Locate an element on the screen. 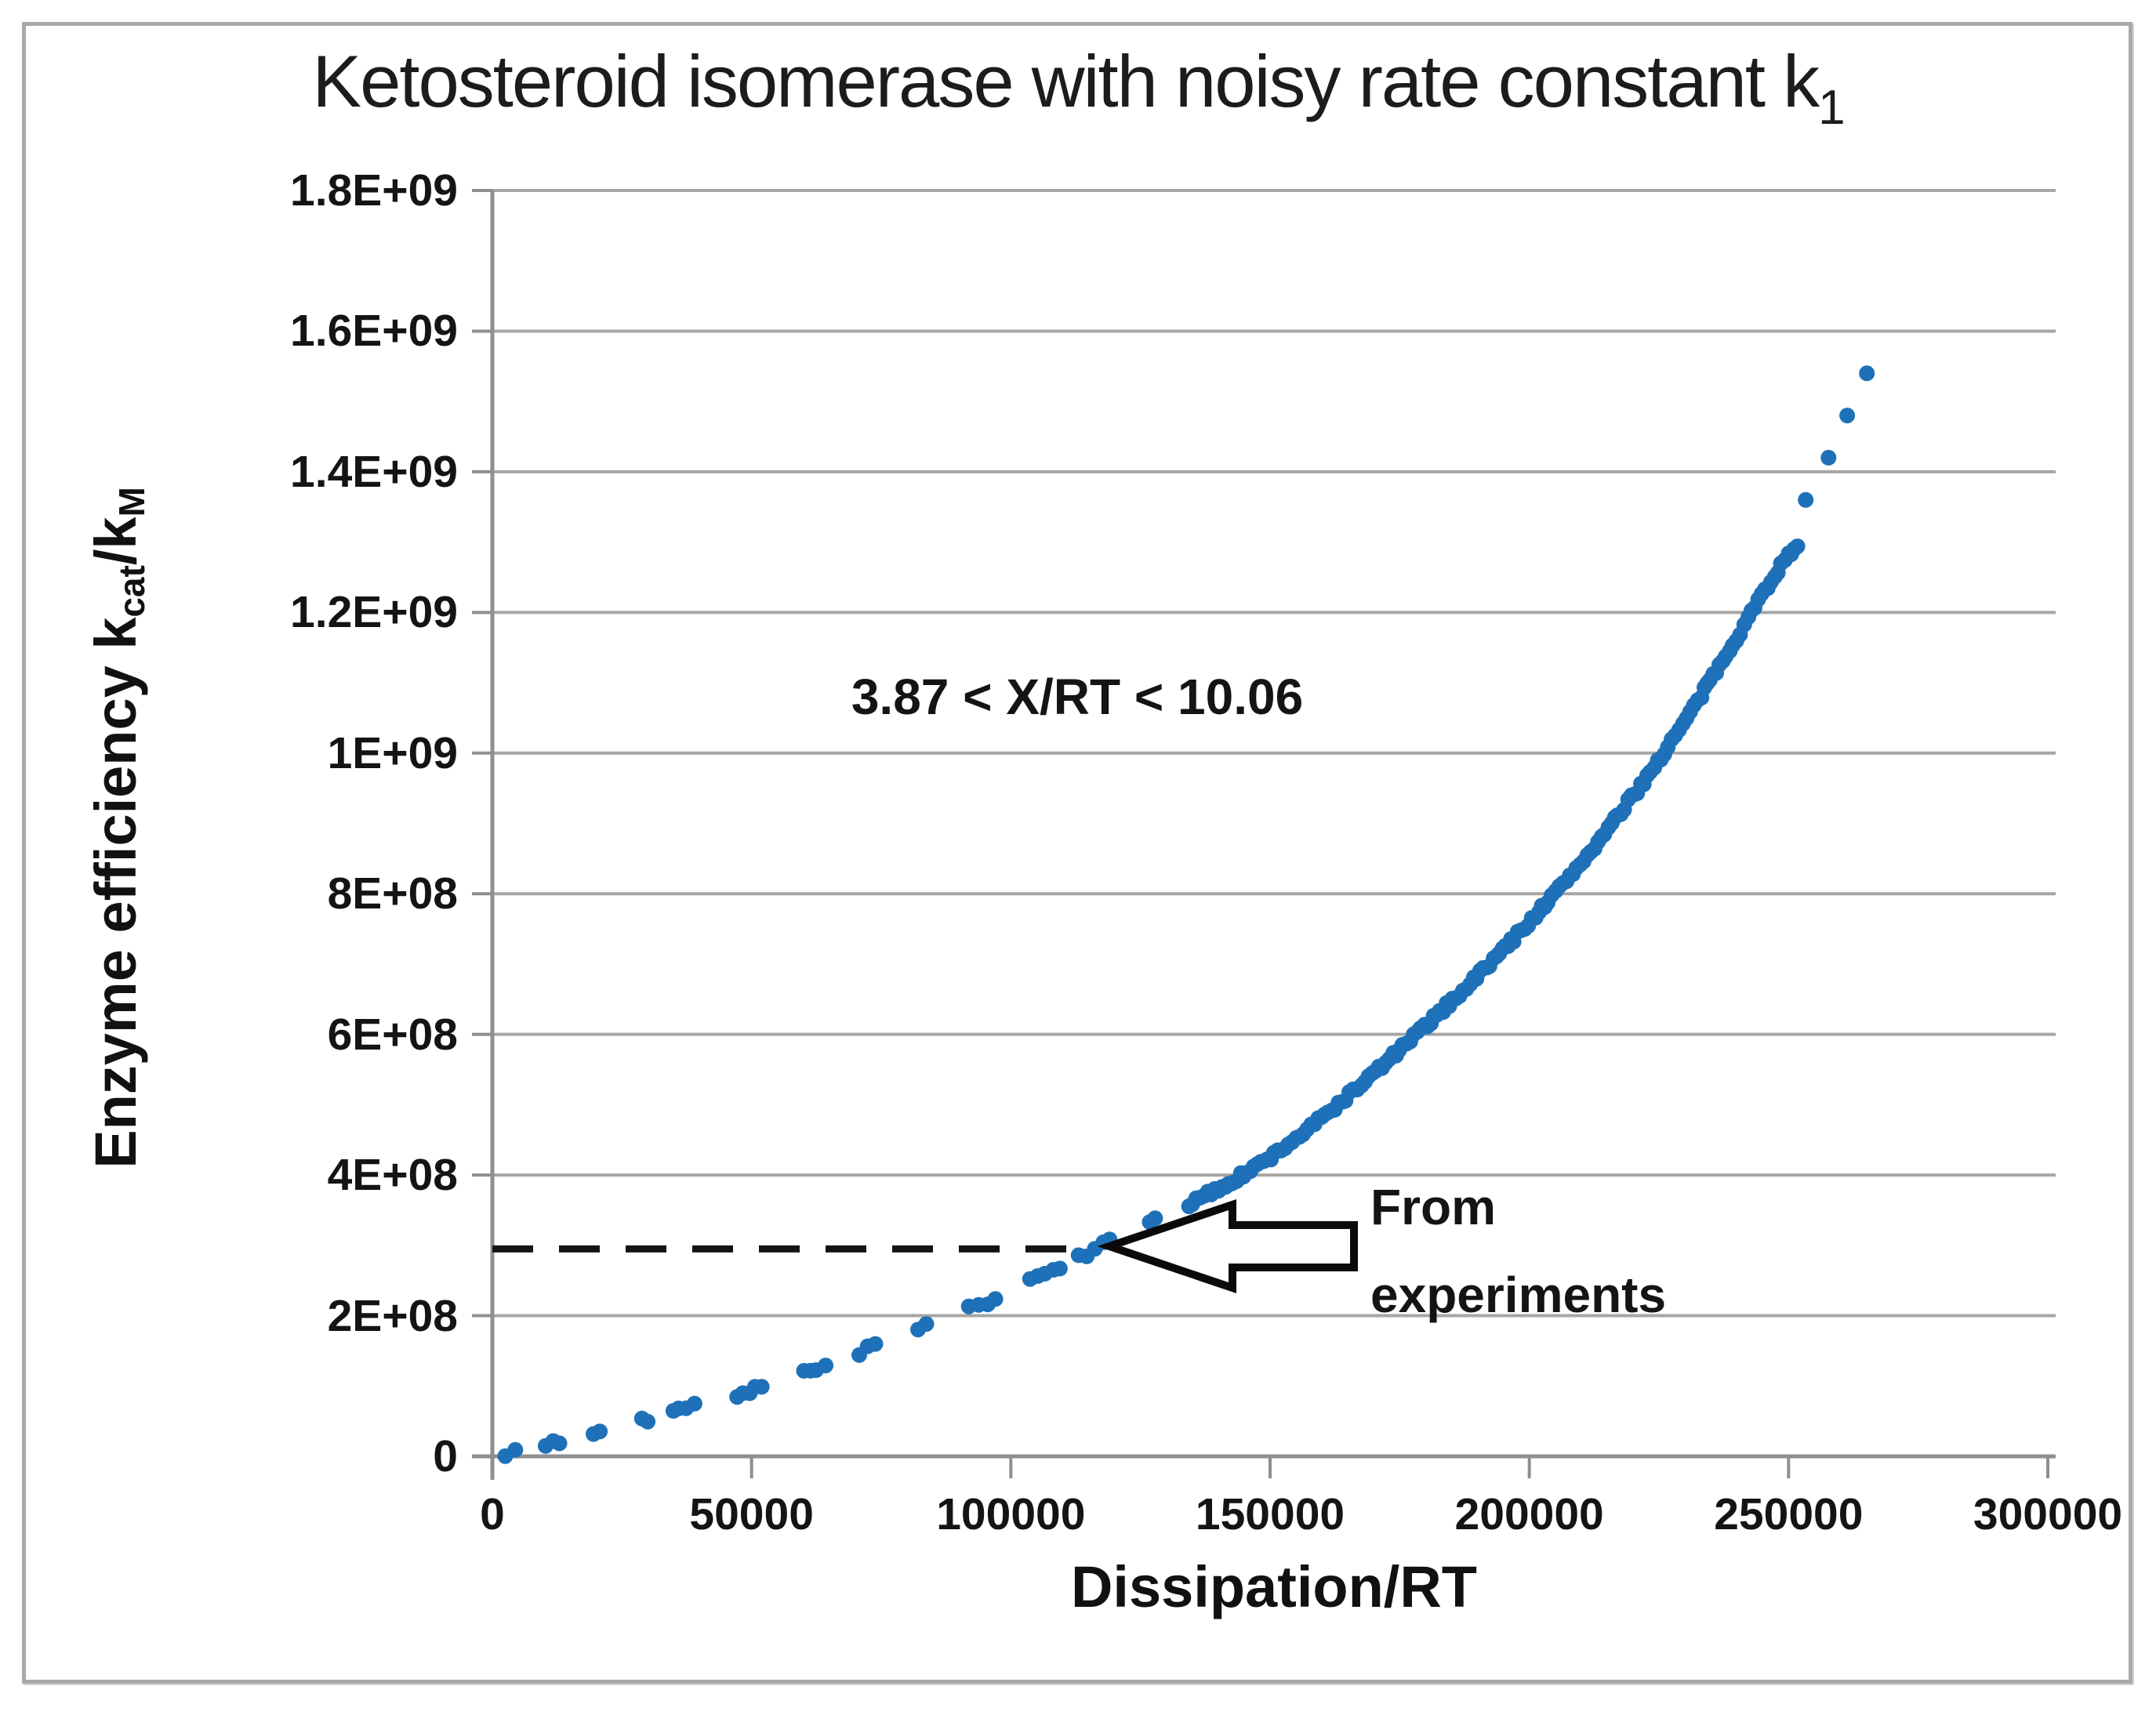 This screenshot has height=1715, width=2156. y-tick-label: 1.8E+09 is located at coordinates (374, 190).